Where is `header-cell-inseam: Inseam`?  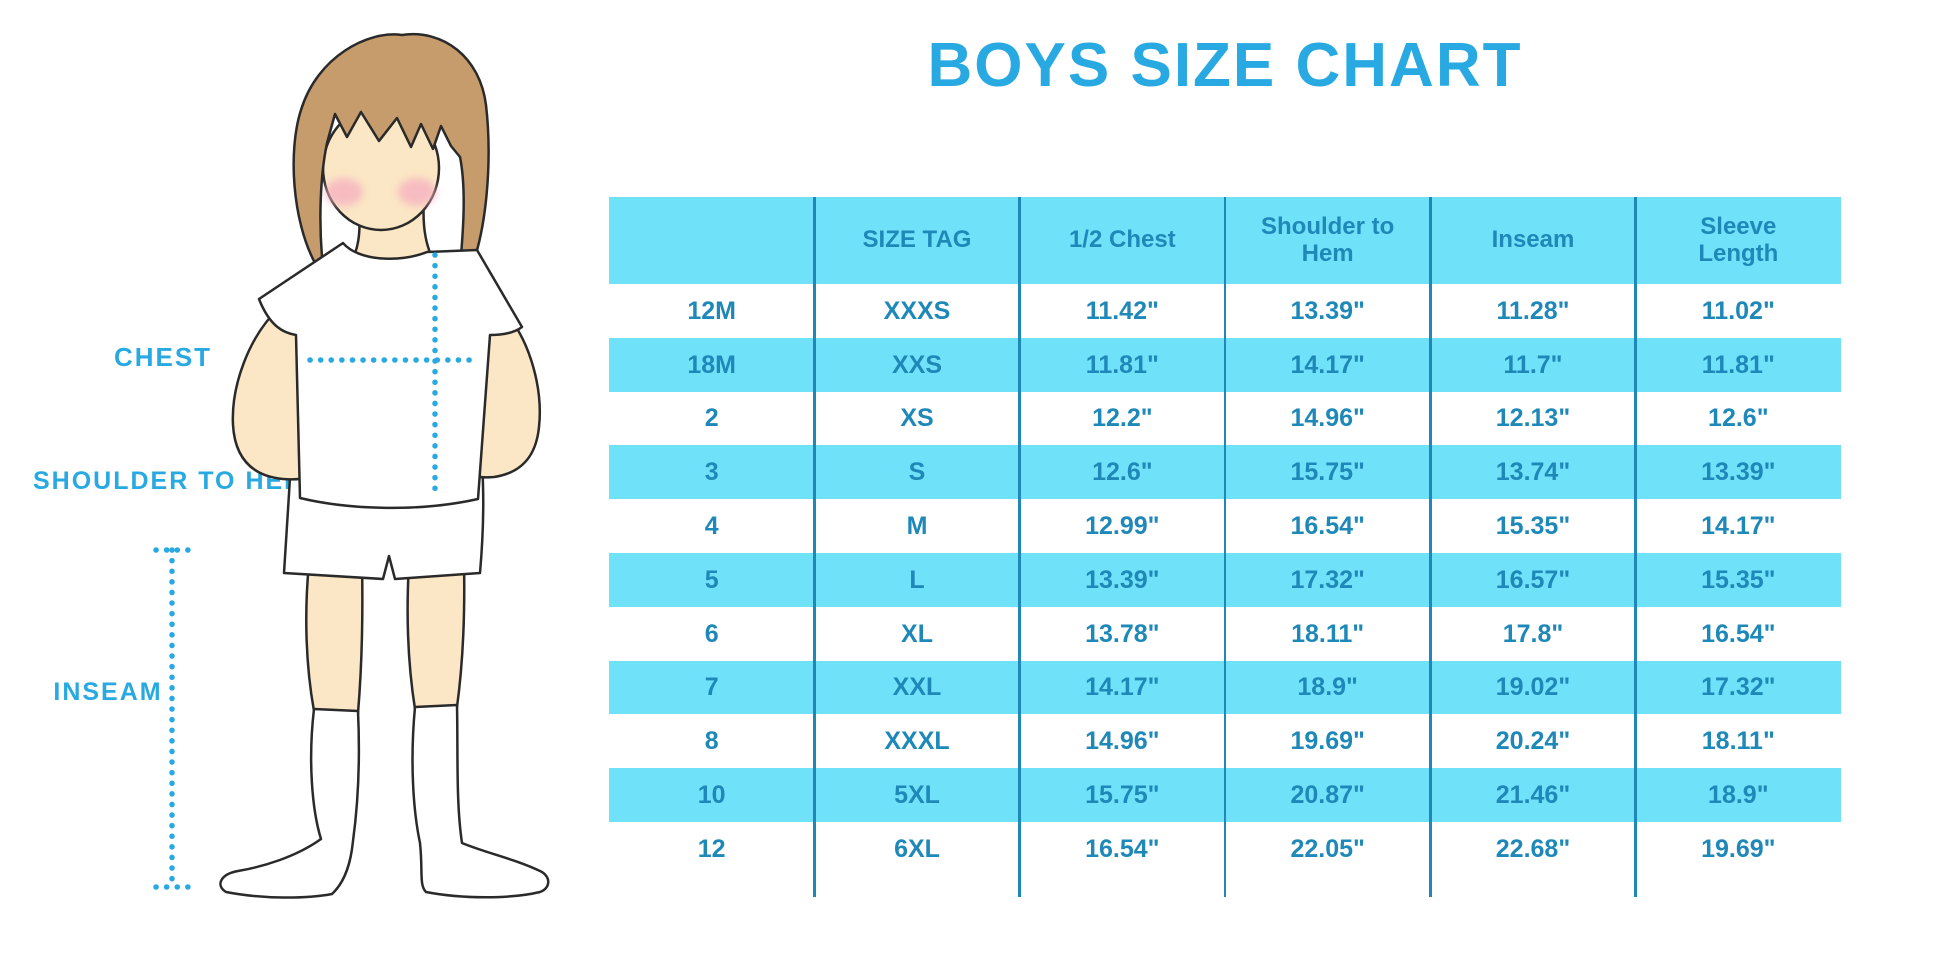 header-cell-inseam: Inseam is located at coordinates (1533, 240).